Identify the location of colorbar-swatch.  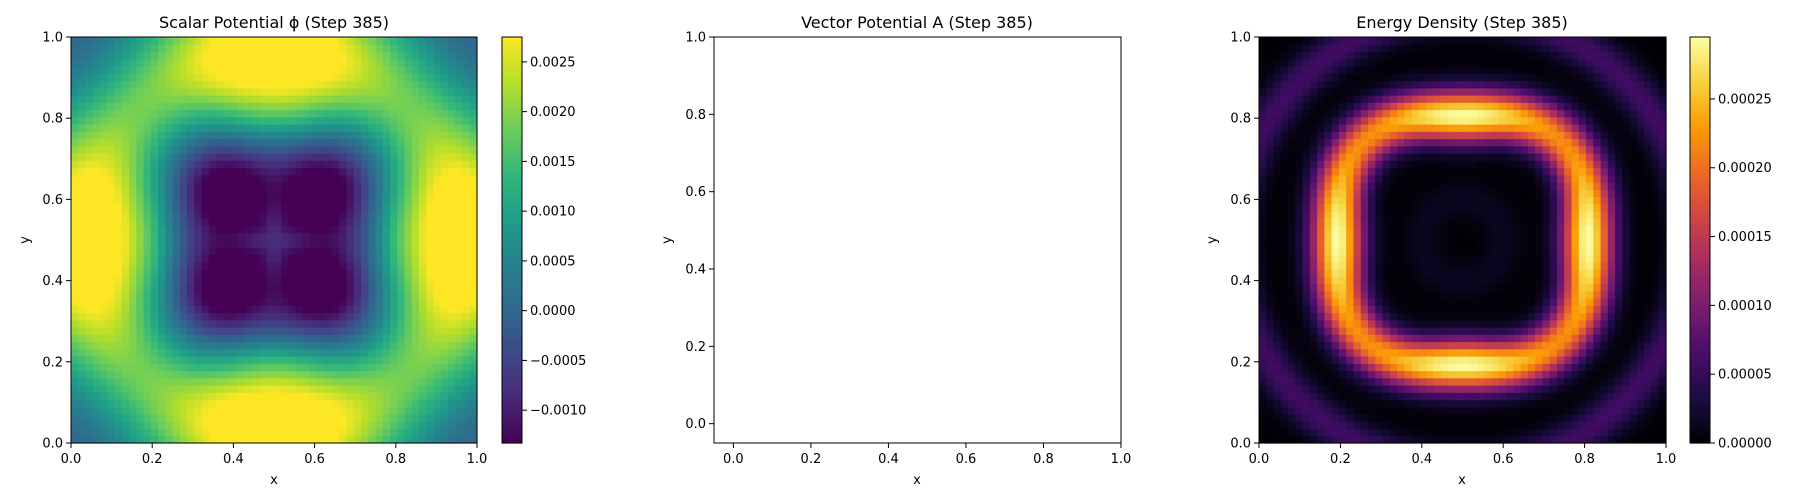
(512, 340).